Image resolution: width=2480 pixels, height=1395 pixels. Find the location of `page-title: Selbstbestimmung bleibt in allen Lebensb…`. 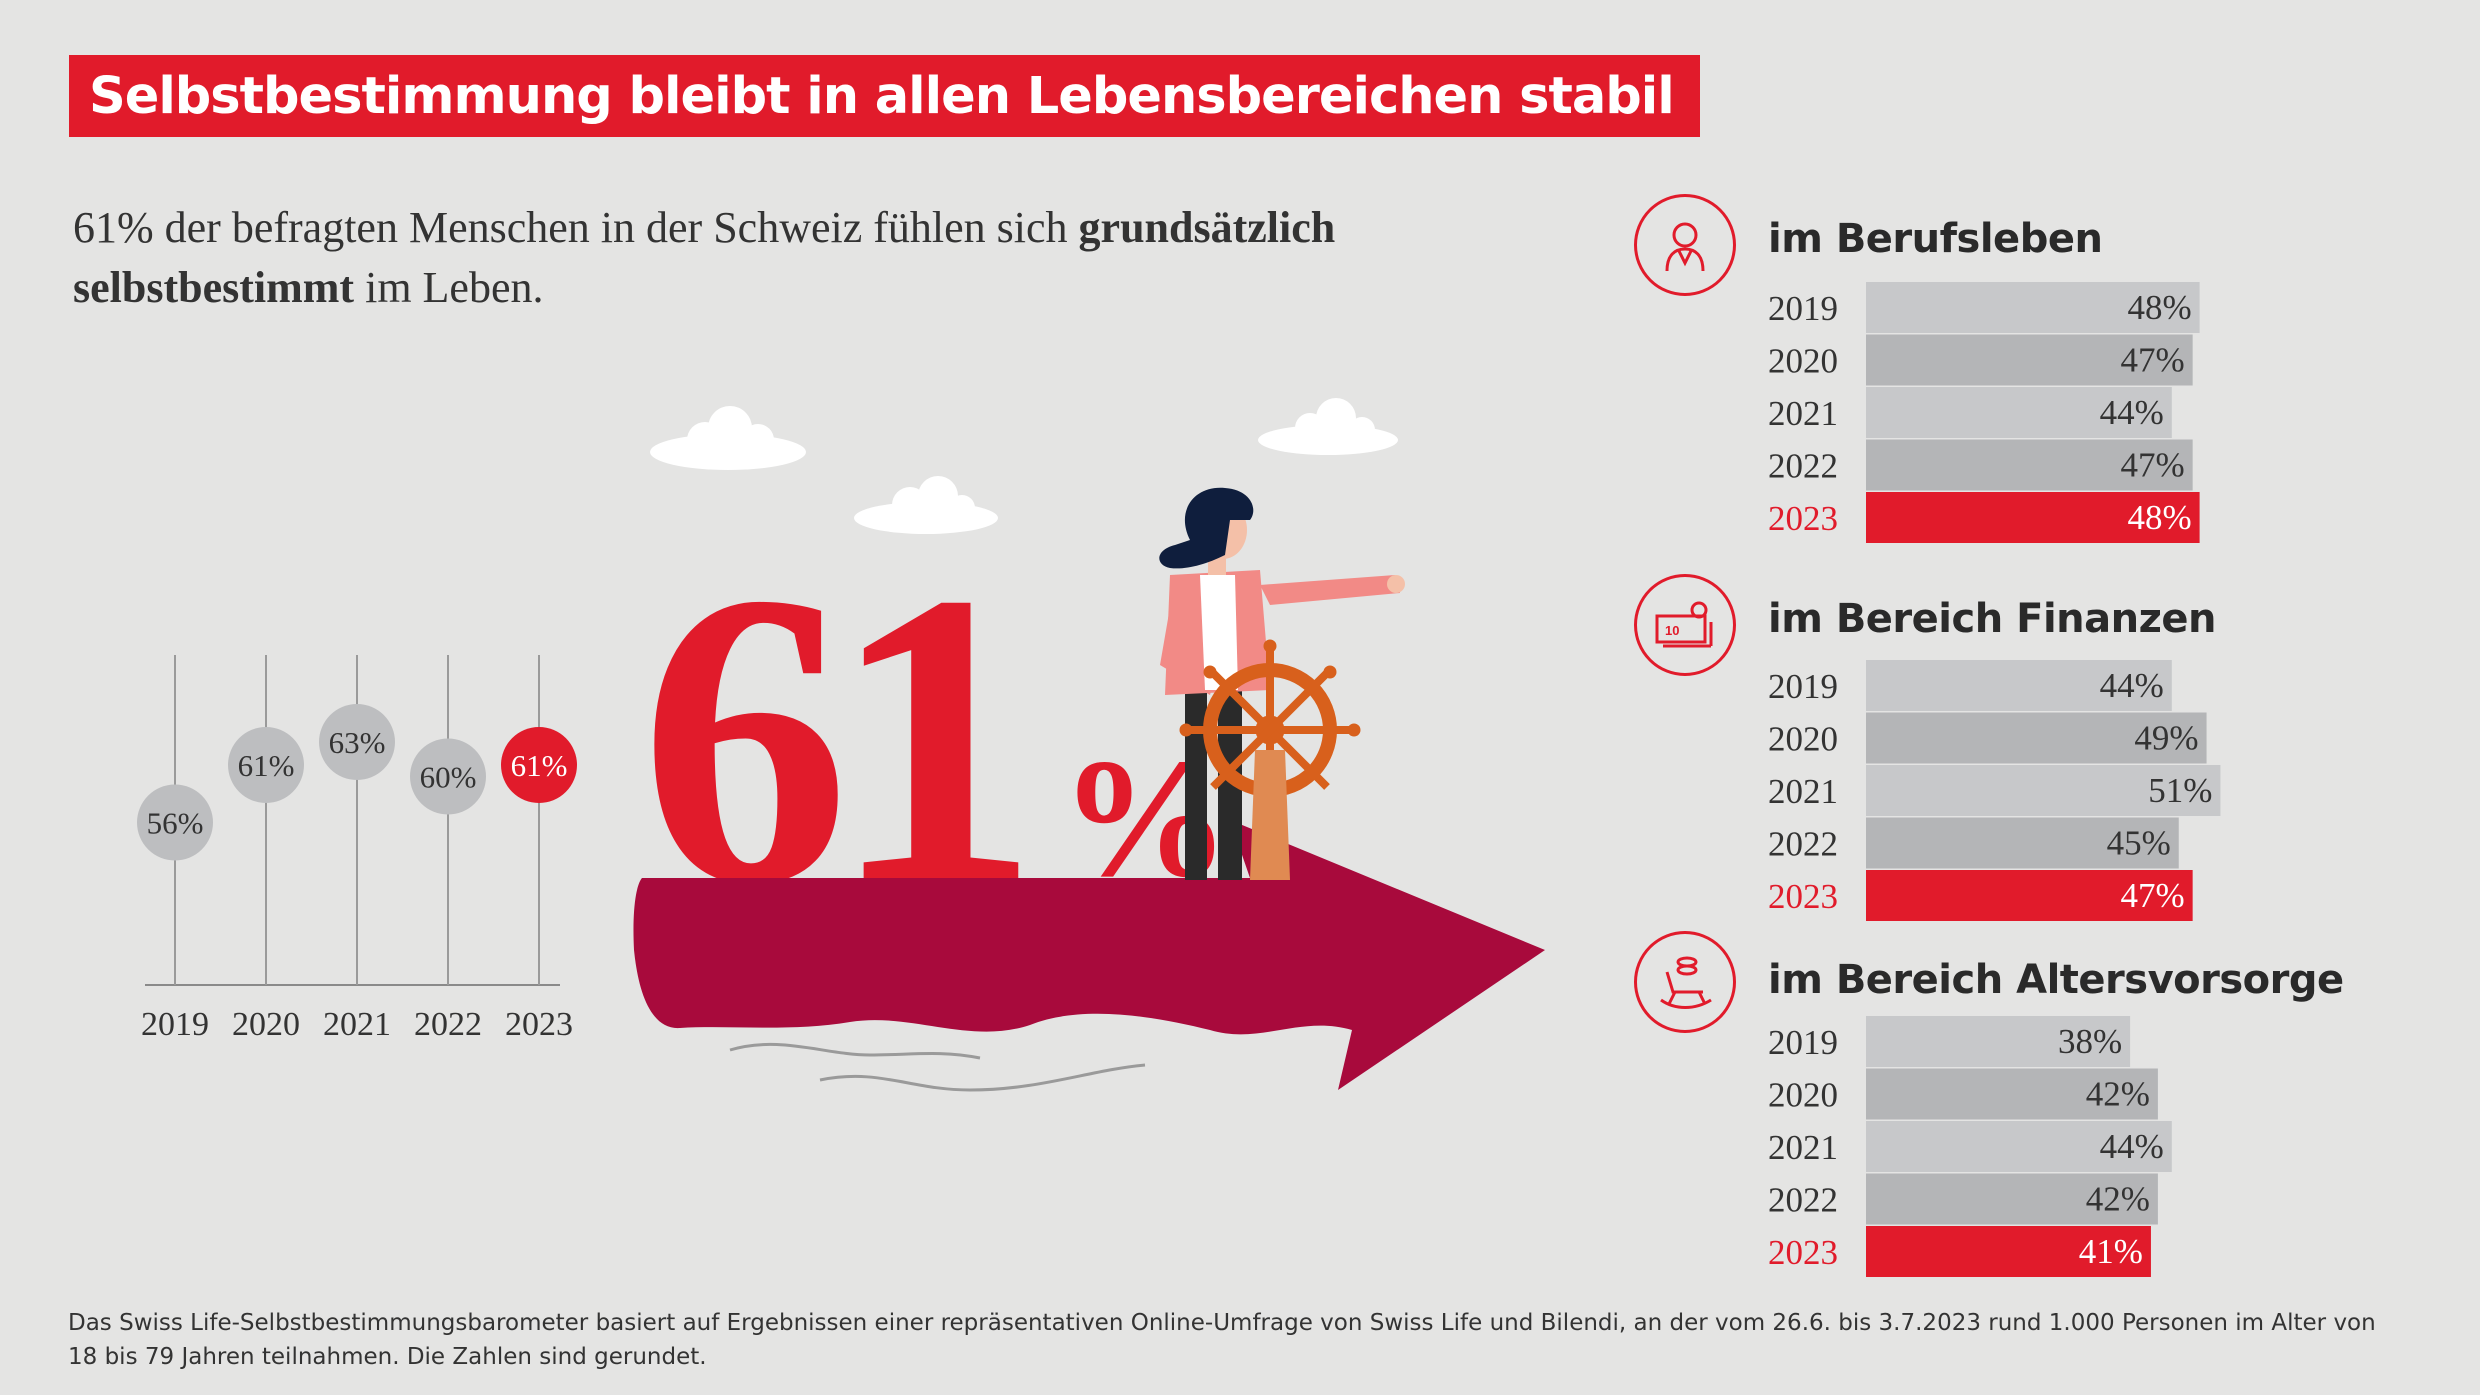

page-title: Selbstbestimmung bleibt in allen Lebensb… is located at coordinates (882, 96).